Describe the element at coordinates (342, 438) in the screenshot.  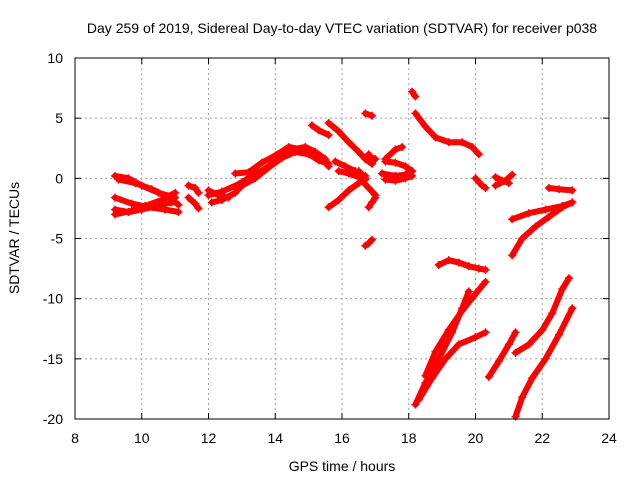
I see `x-tick-label: 16` at that location.